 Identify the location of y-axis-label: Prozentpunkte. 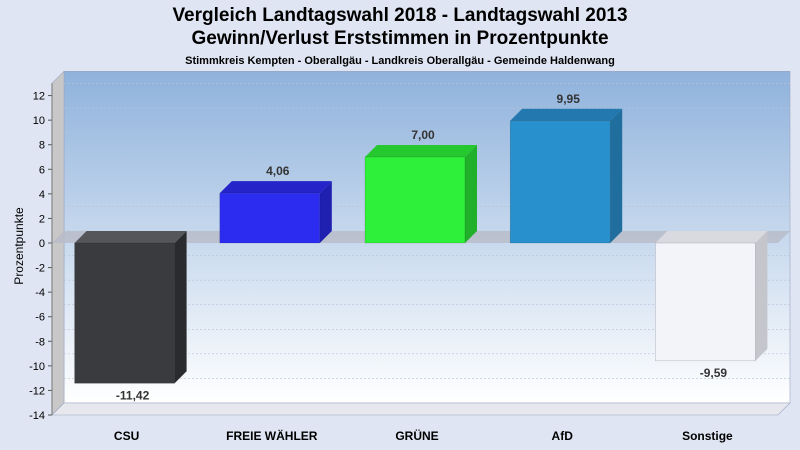
(19, 246).